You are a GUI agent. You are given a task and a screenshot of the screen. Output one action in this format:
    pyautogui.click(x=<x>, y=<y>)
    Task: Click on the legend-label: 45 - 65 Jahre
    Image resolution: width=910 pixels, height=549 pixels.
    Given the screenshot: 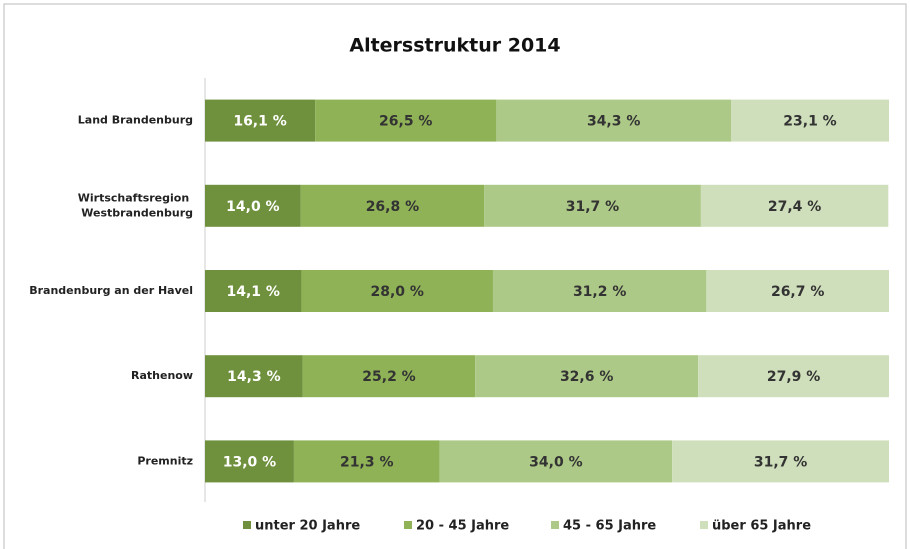 What is the action you would take?
    pyautogui.click(x=609, y=526)
    